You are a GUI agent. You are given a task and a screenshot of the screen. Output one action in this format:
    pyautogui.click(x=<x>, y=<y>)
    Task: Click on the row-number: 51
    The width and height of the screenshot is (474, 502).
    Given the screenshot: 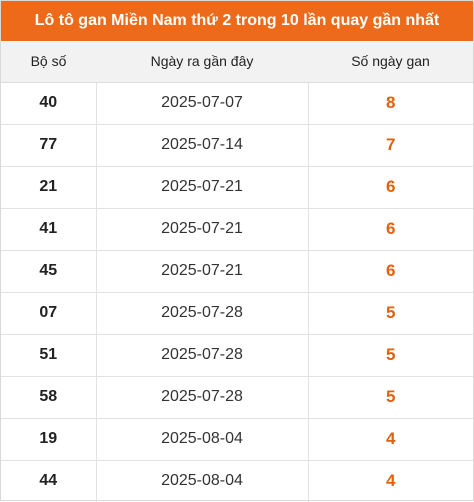 What is the action you would take?
    pyautogui.click(x=49, y=355)
    